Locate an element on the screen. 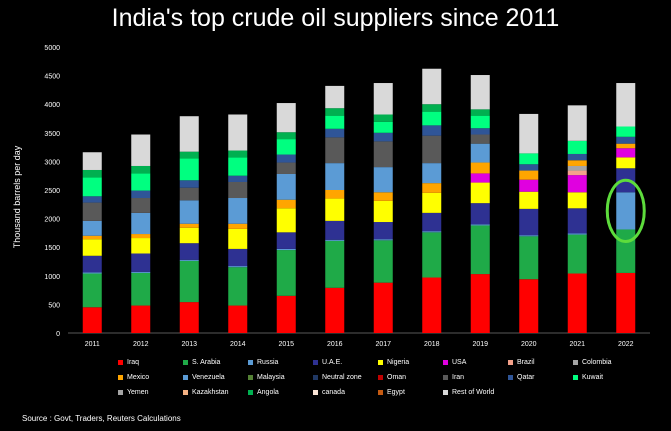  legend-label: Mexico is located at coordinates (138, 377).